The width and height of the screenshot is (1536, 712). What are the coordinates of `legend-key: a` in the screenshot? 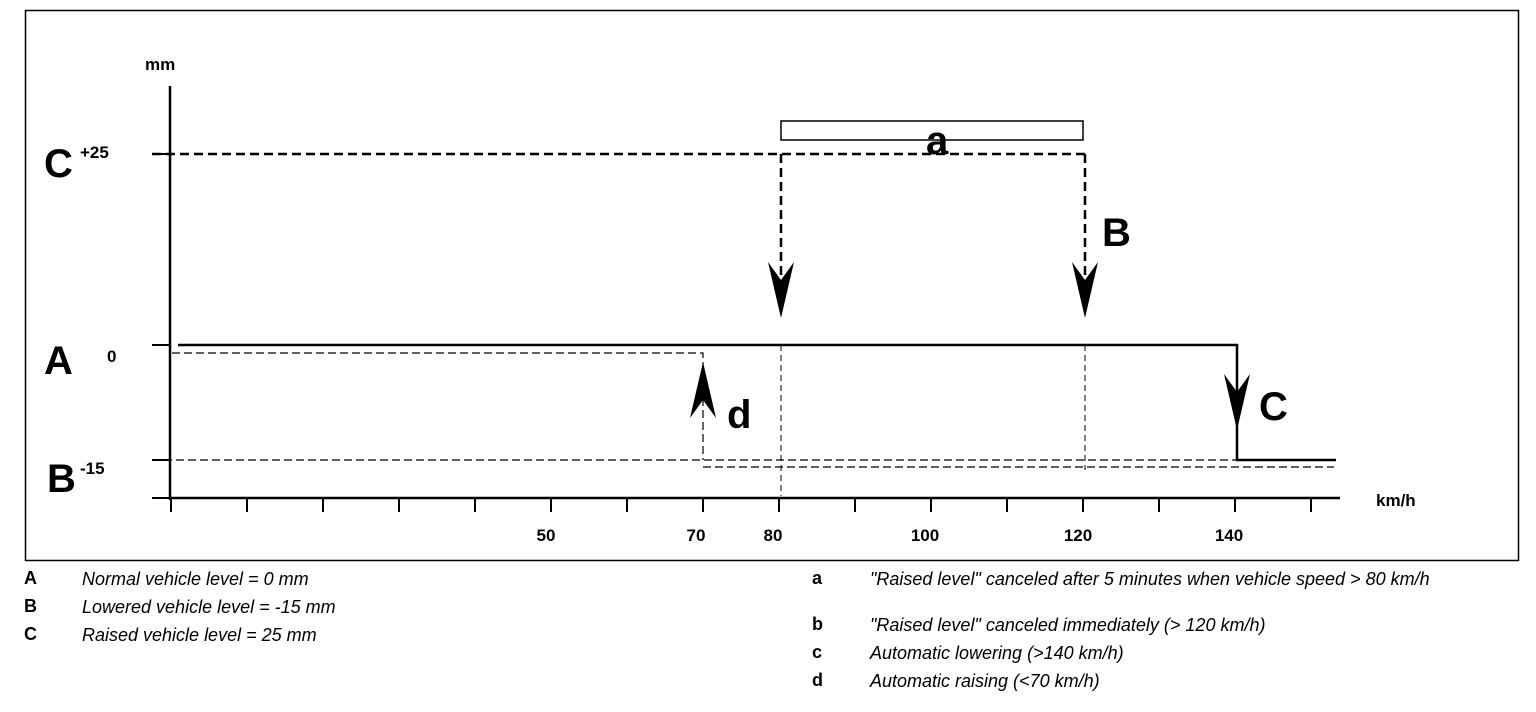 It's located at (817, 578).